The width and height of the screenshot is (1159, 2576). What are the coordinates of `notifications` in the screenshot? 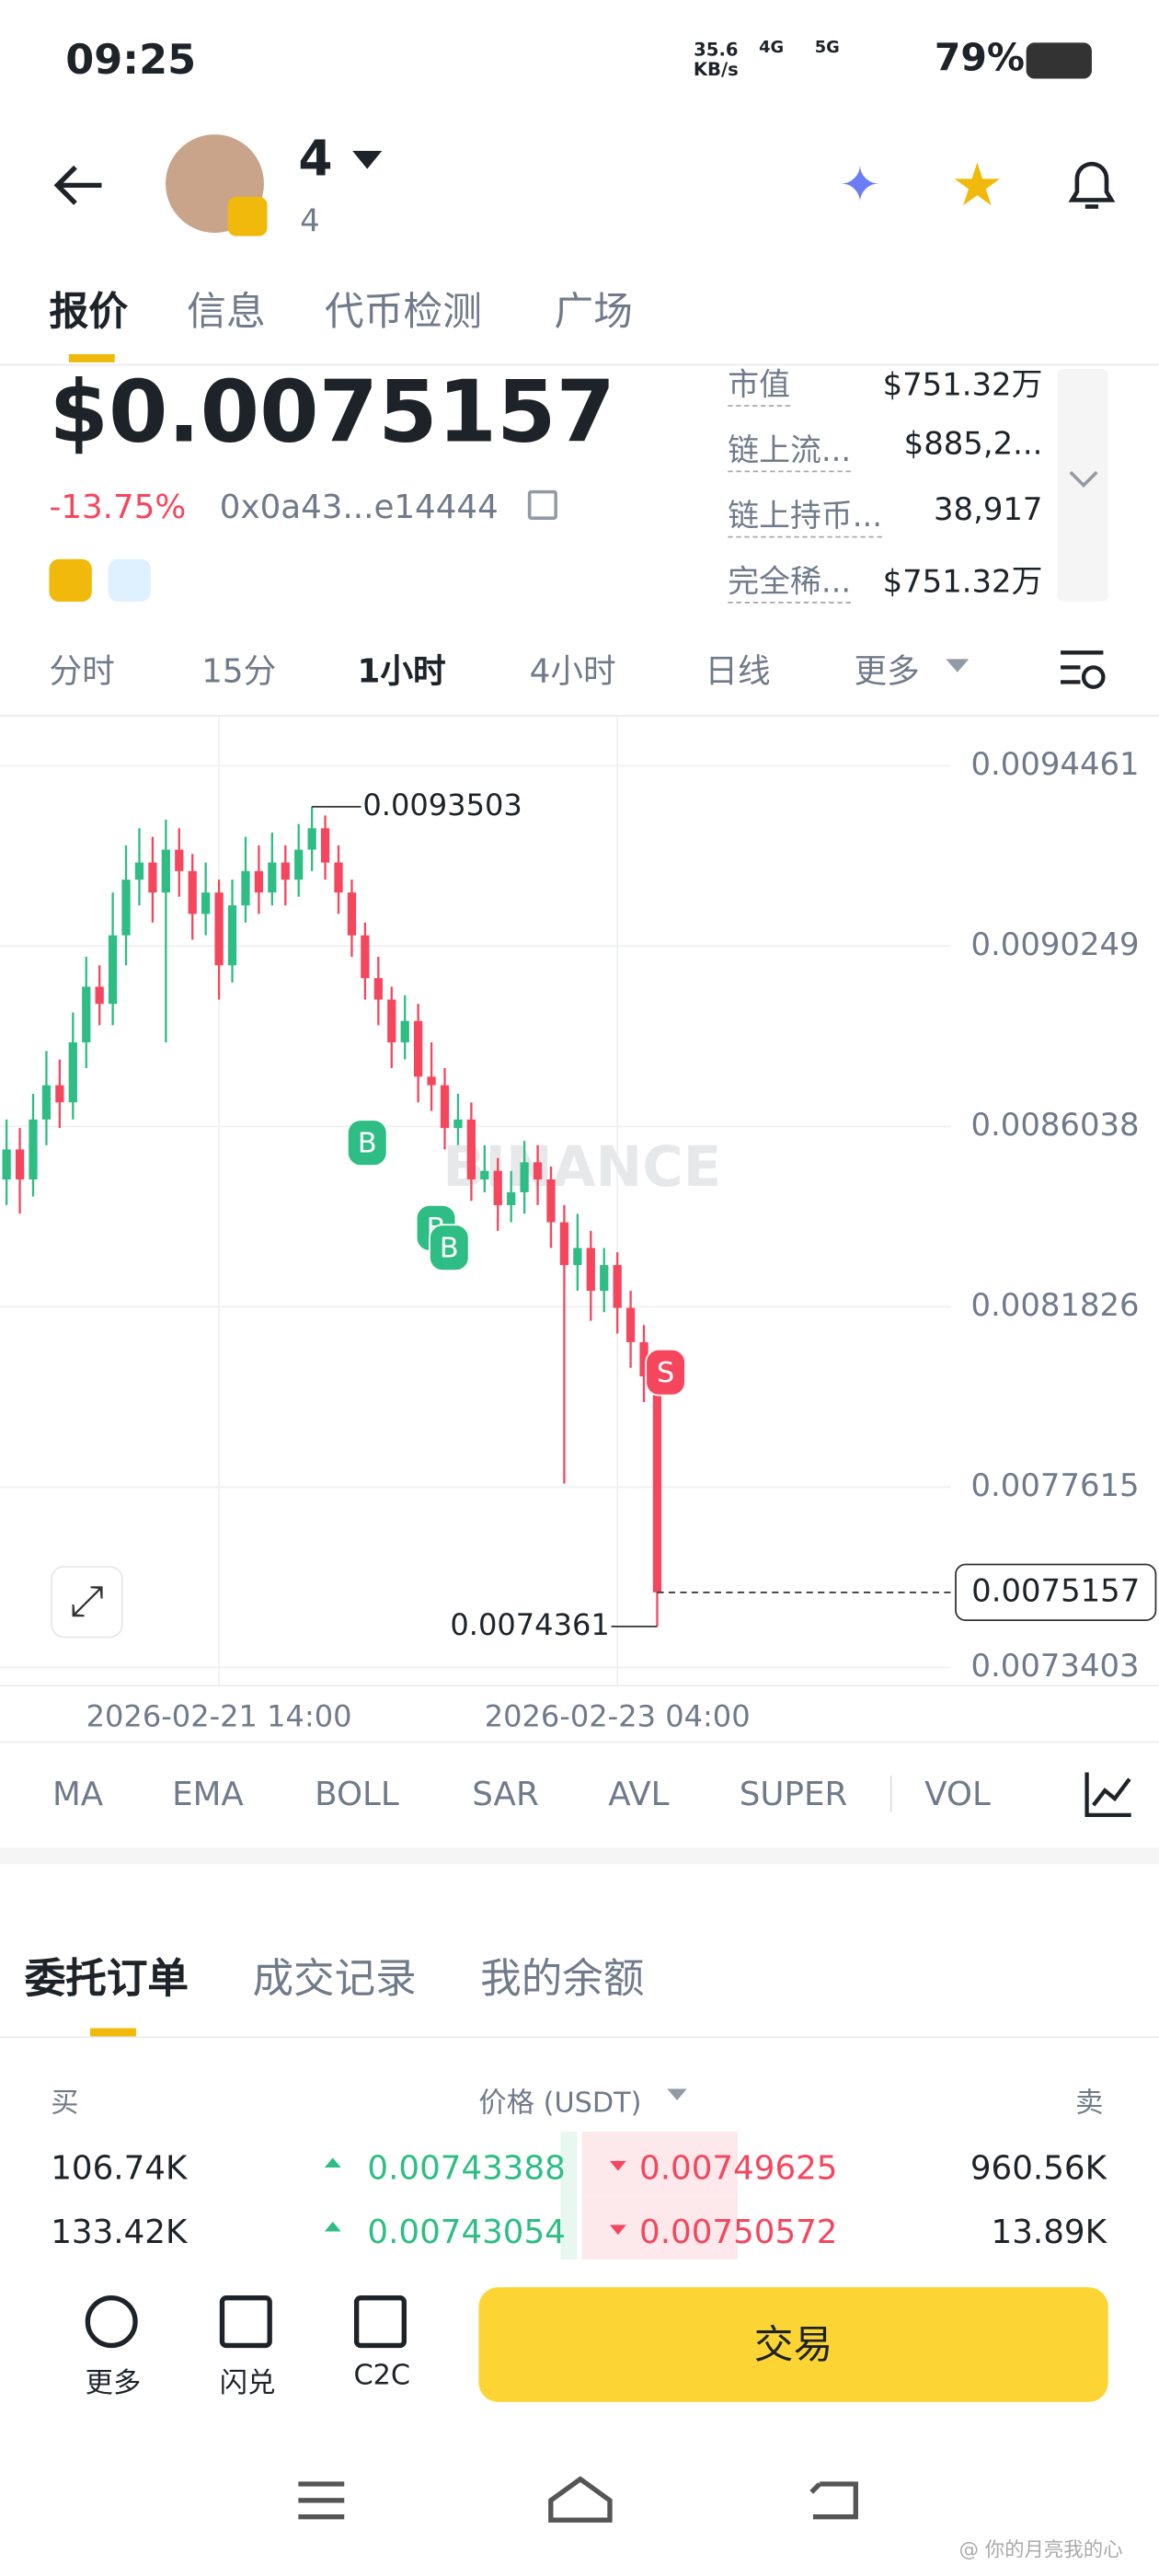 It's located at (1091, 186).